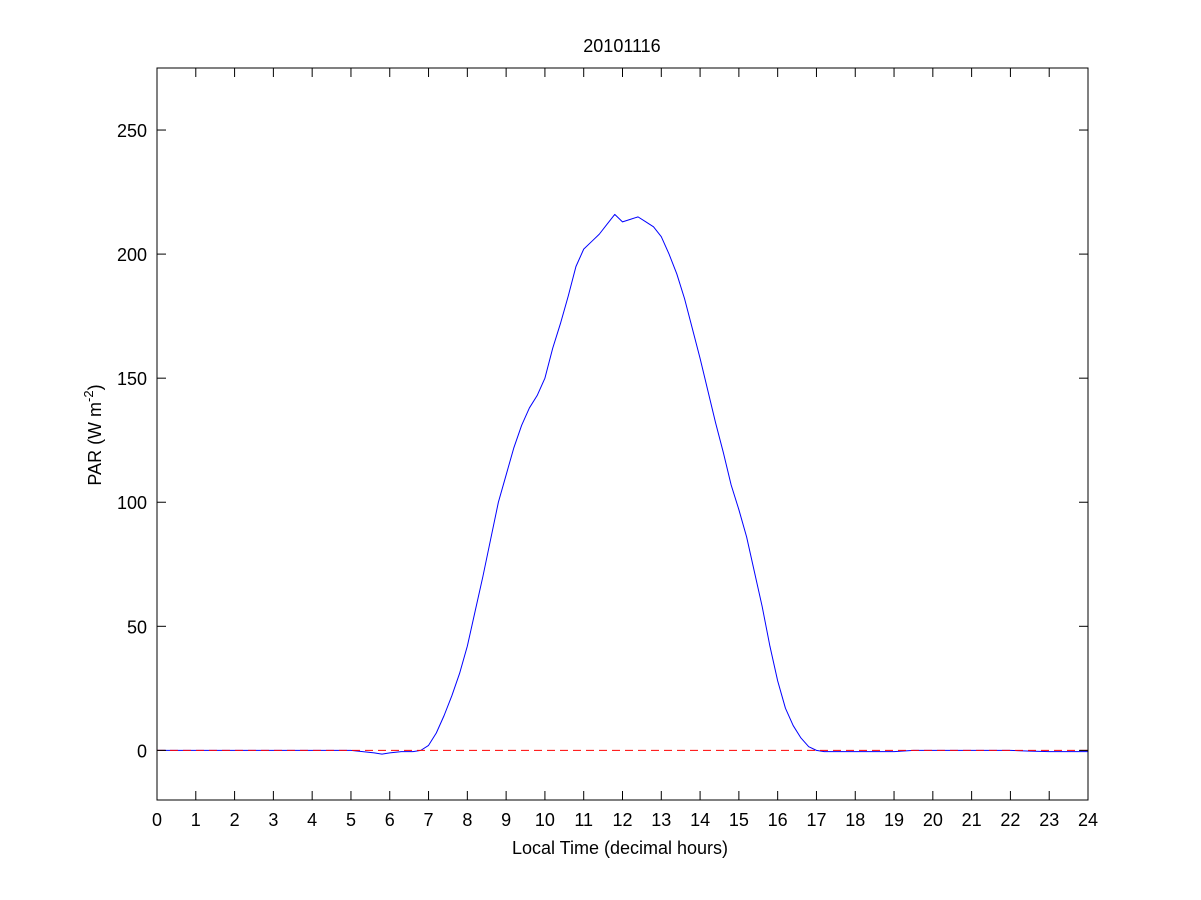  I want to click on x-tick-label: 2, so click(235, 820).